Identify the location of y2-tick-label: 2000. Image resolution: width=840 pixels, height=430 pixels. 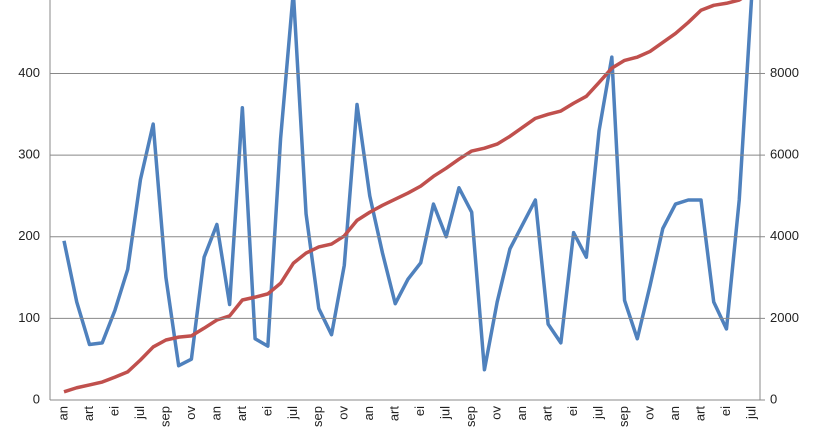
(784, 317).